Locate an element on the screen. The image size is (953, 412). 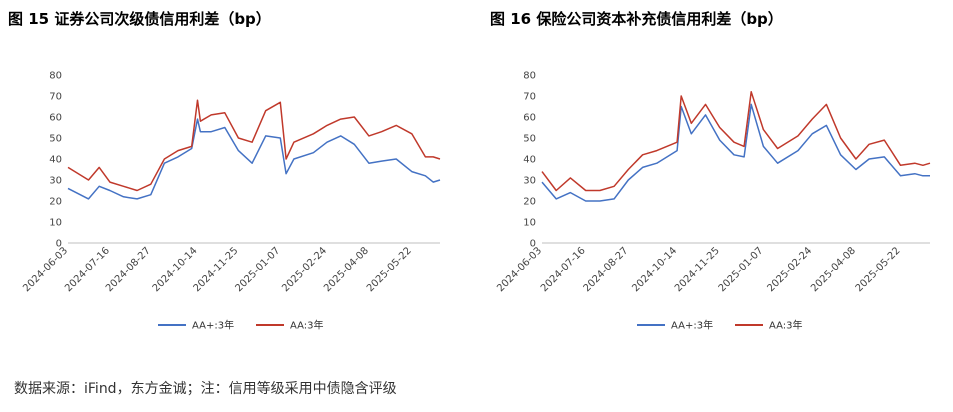
figure-15-title: 图 15 证券公司次级债信用利差（bp） is located at coordinates (139, 19).